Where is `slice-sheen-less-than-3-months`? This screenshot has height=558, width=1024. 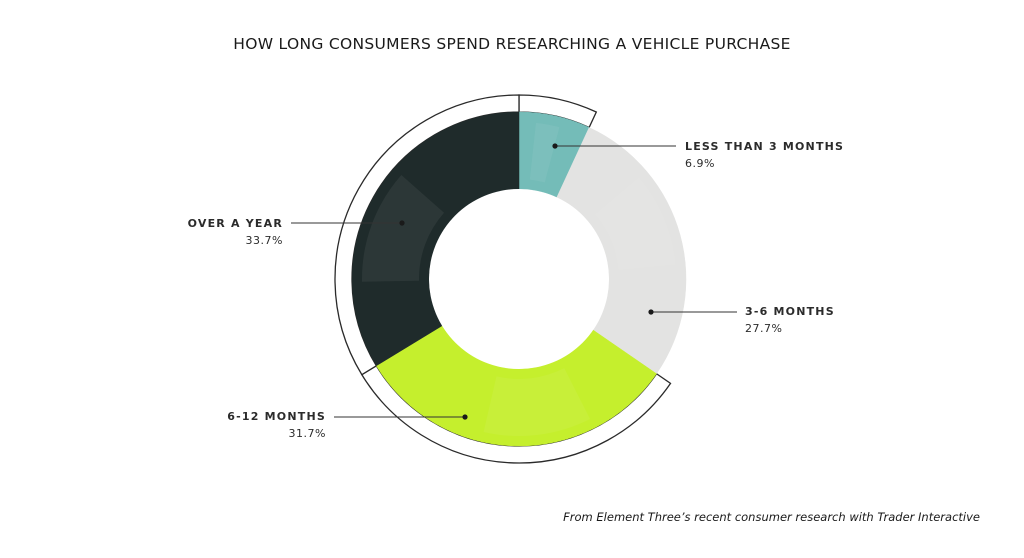 slice-sheen-less-than-3-months is located at coordinates (544, 152).